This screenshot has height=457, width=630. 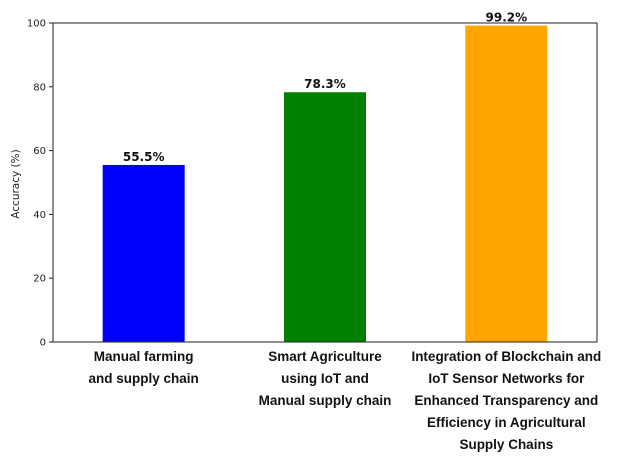 What do you see at coordinates (325, 84) in the screenshot?
I see `bar-value-label: 78.3%` at bounding box center [325, 84].